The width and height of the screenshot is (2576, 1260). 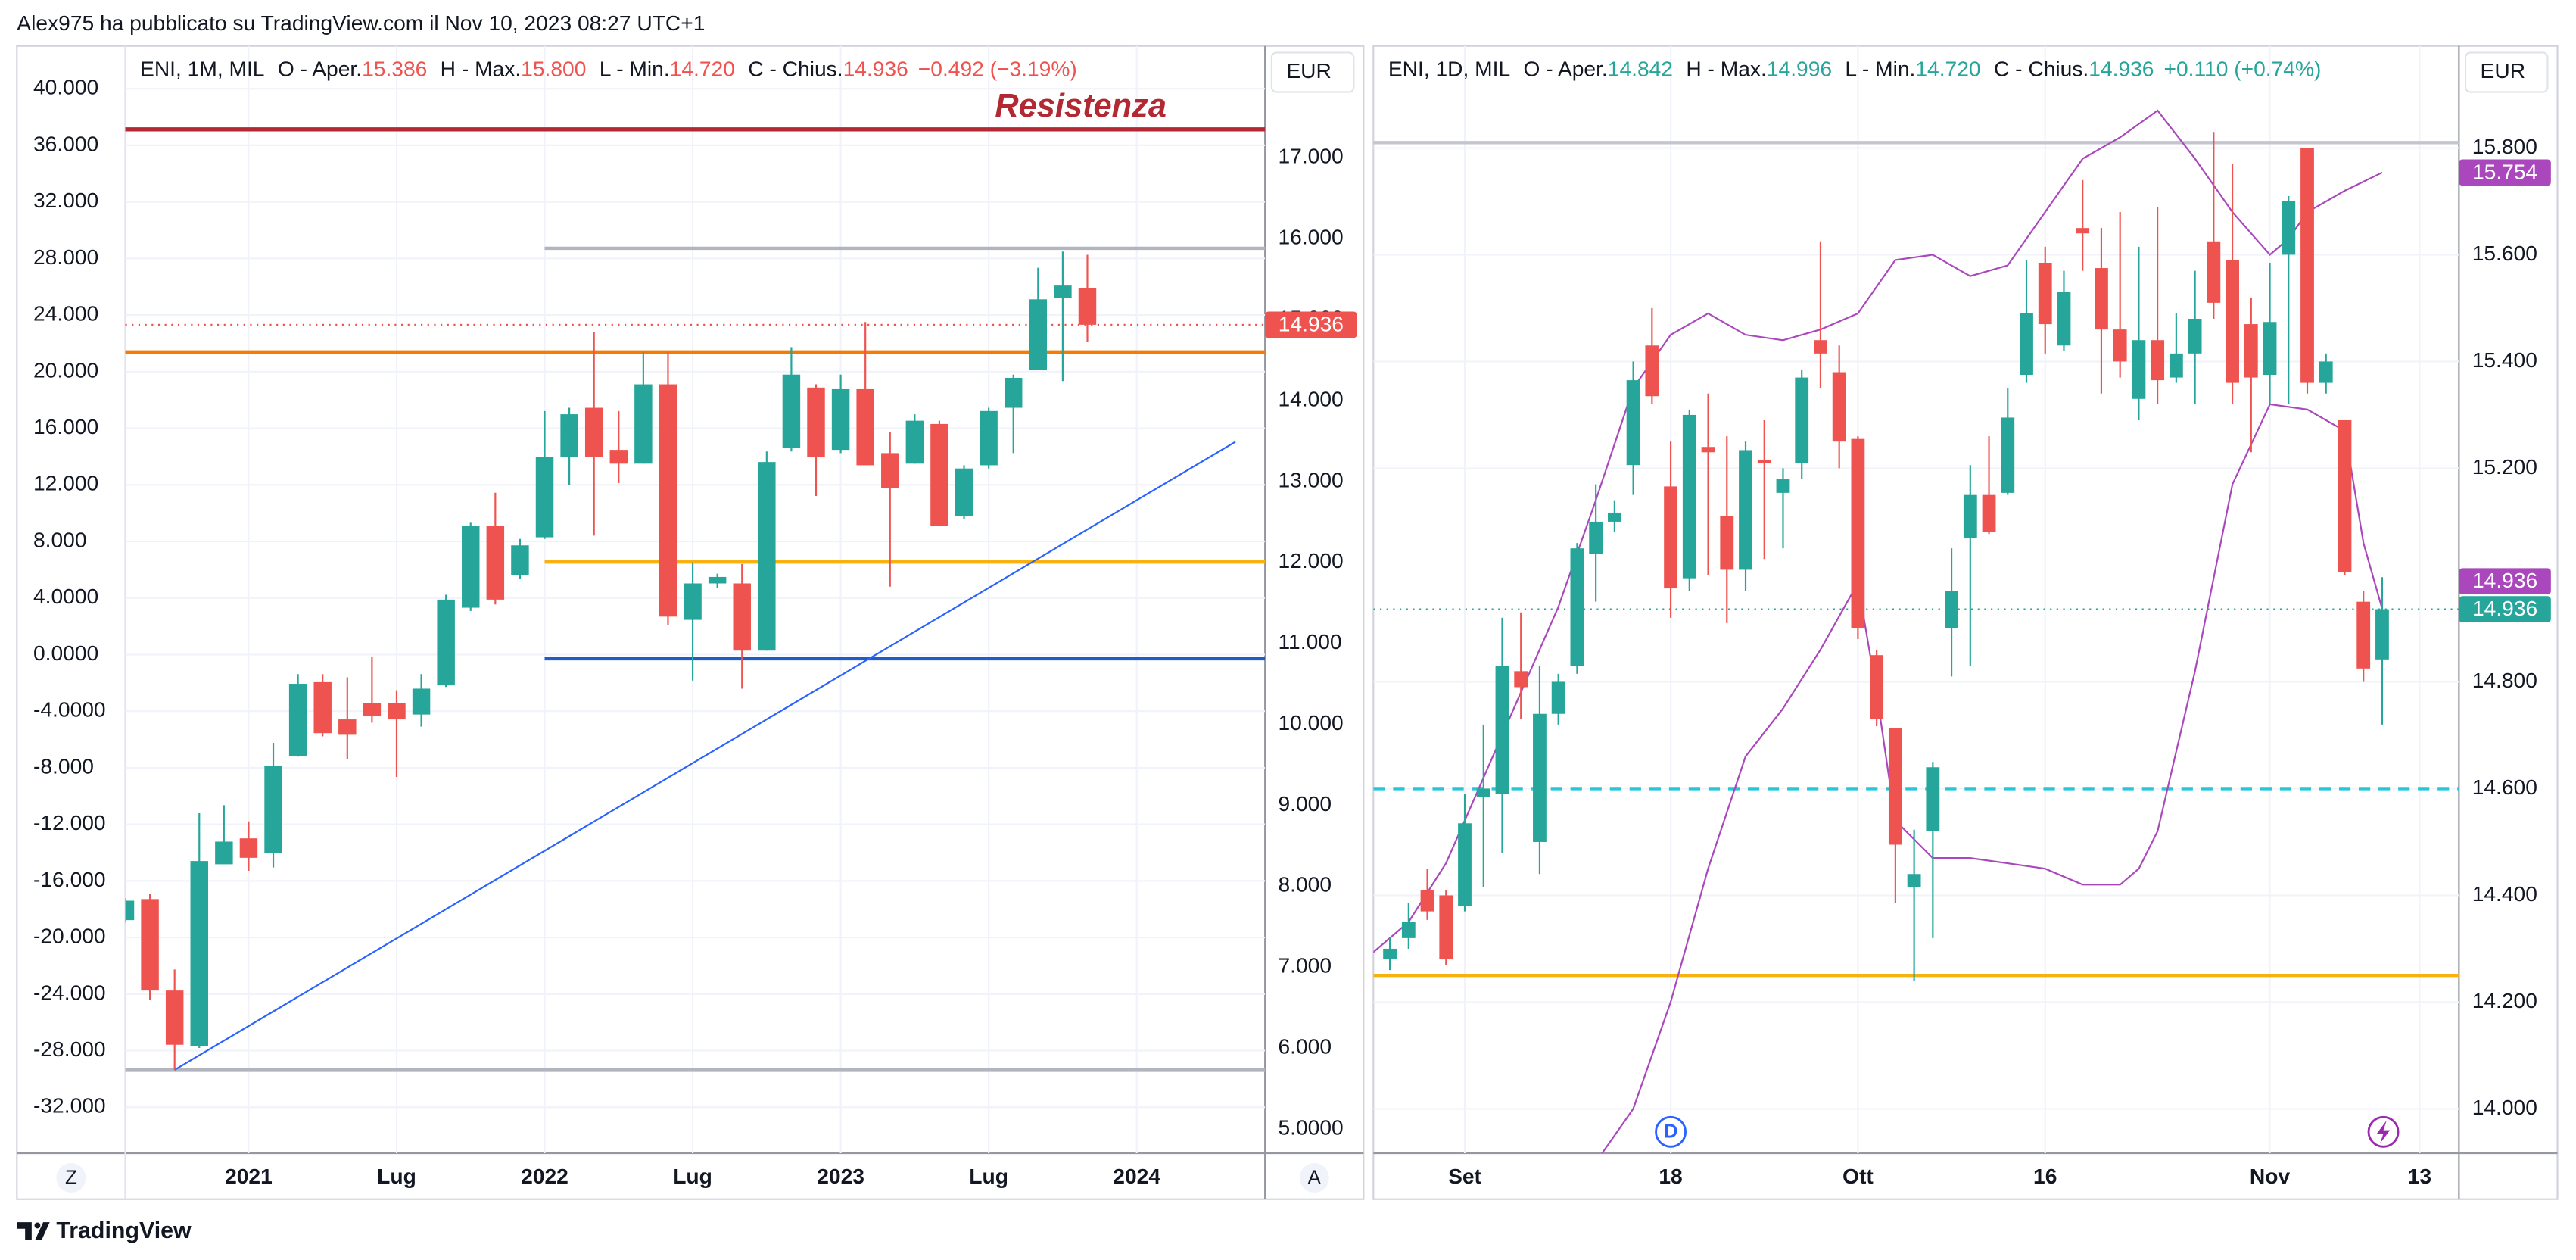 I want to click on alert-marker, so click(x=2383, y=1131).